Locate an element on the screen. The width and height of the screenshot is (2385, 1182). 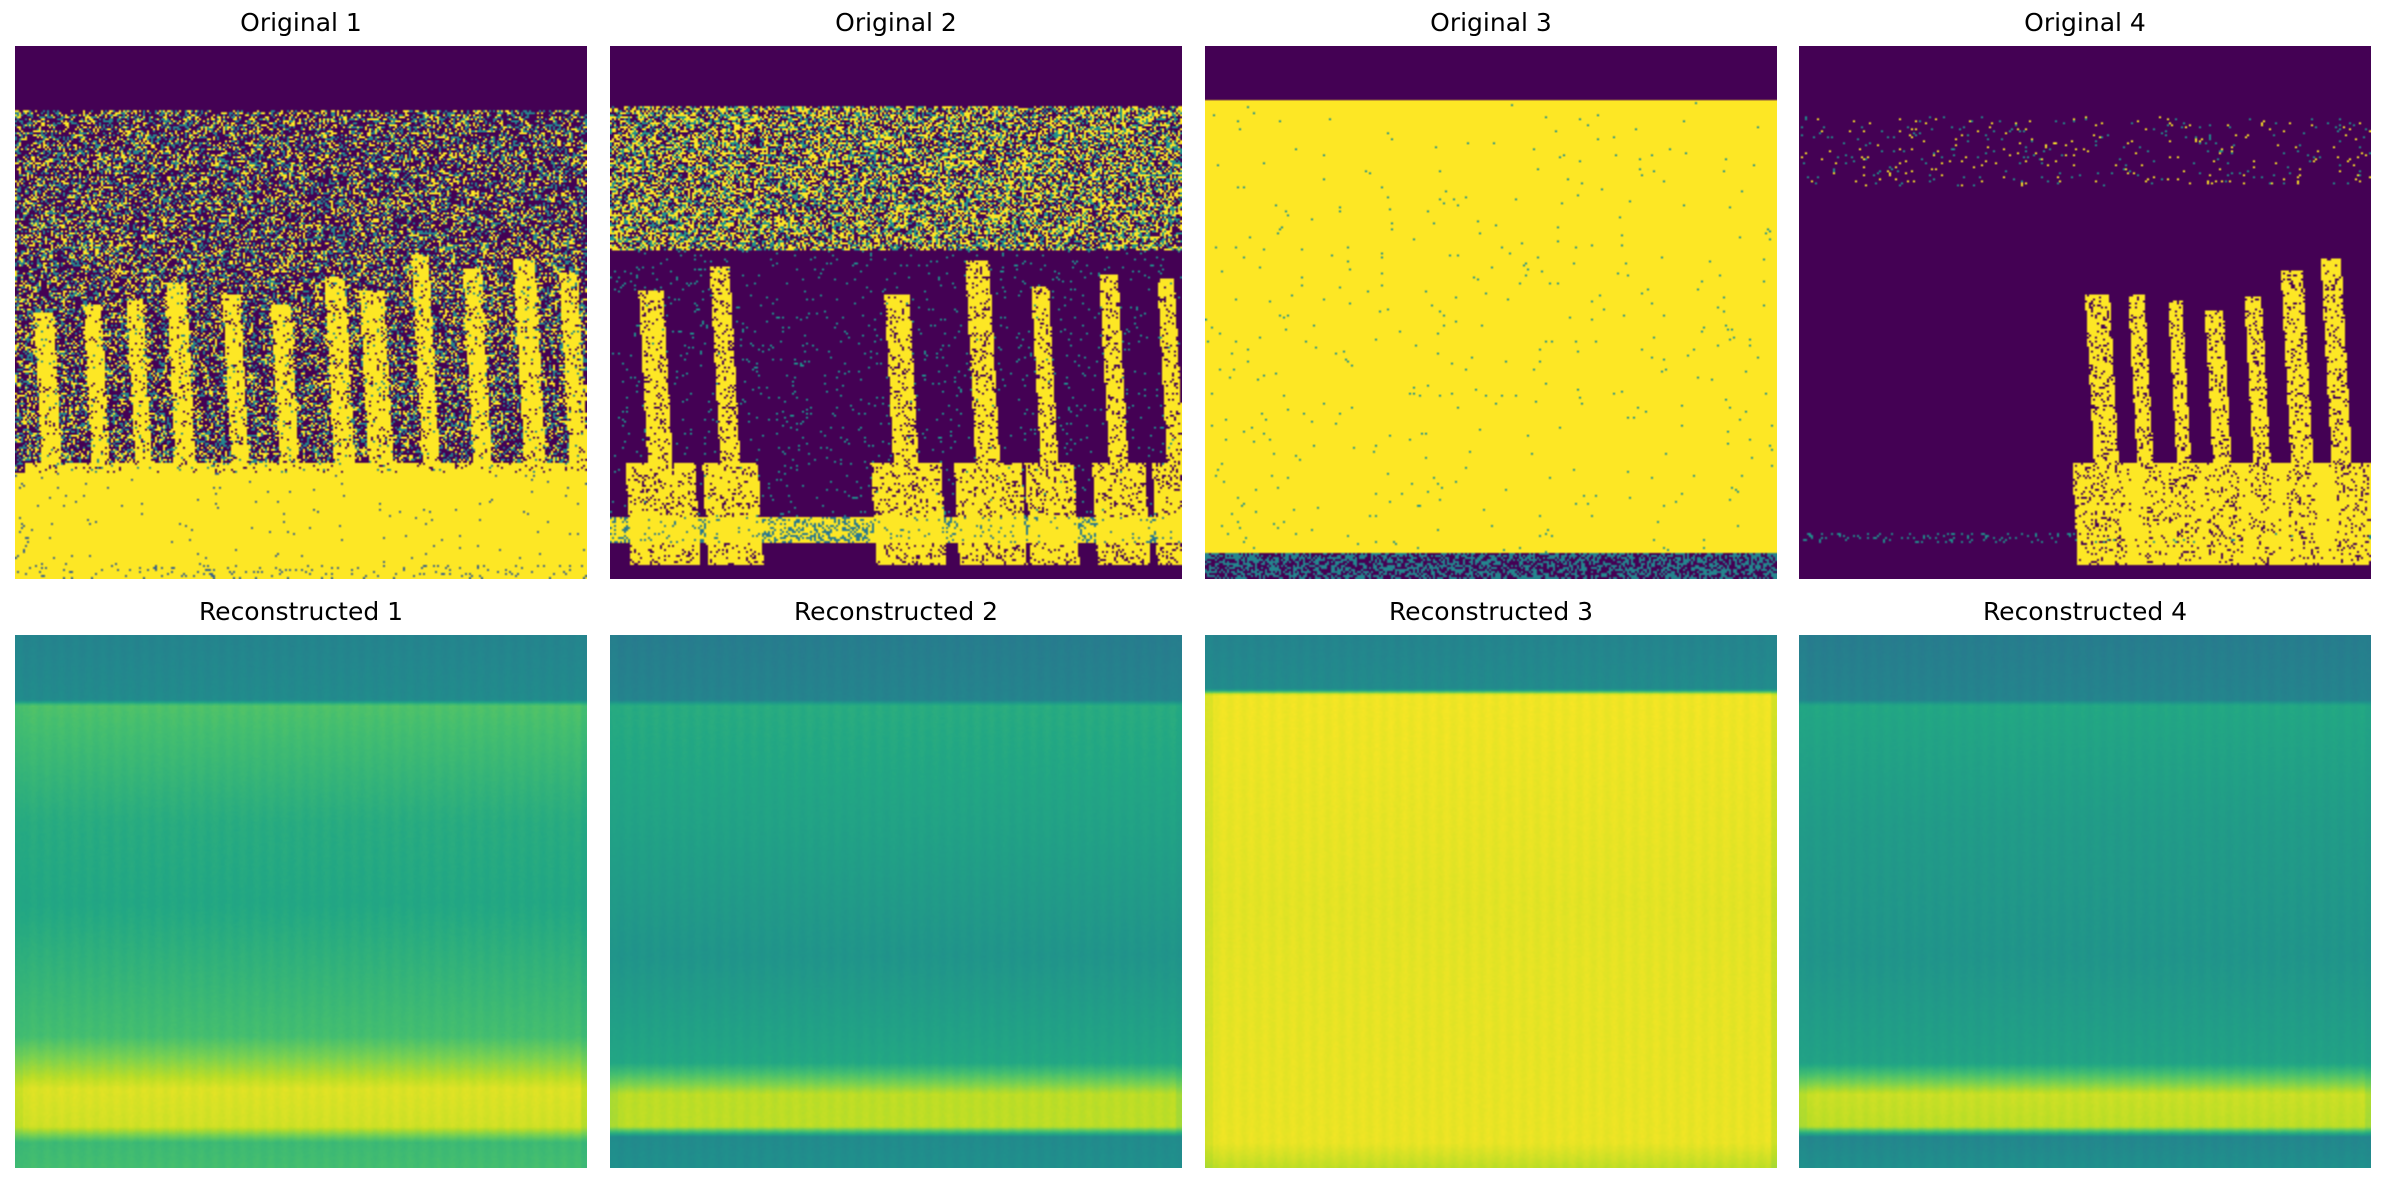
panel-reconstructed-3: Reconstructed 3 is located at coordinates (1491, 882).